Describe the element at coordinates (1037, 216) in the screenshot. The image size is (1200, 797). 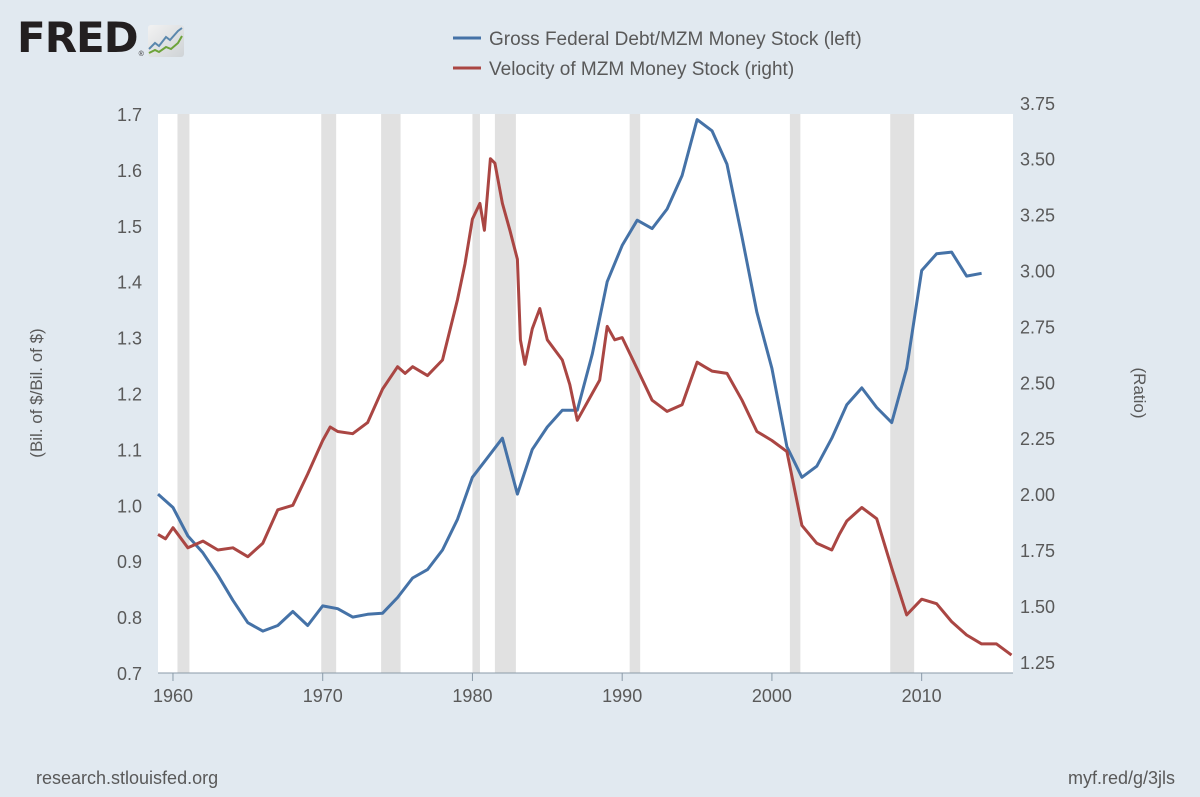
I see `right-tick-label: 3.25` at that location.